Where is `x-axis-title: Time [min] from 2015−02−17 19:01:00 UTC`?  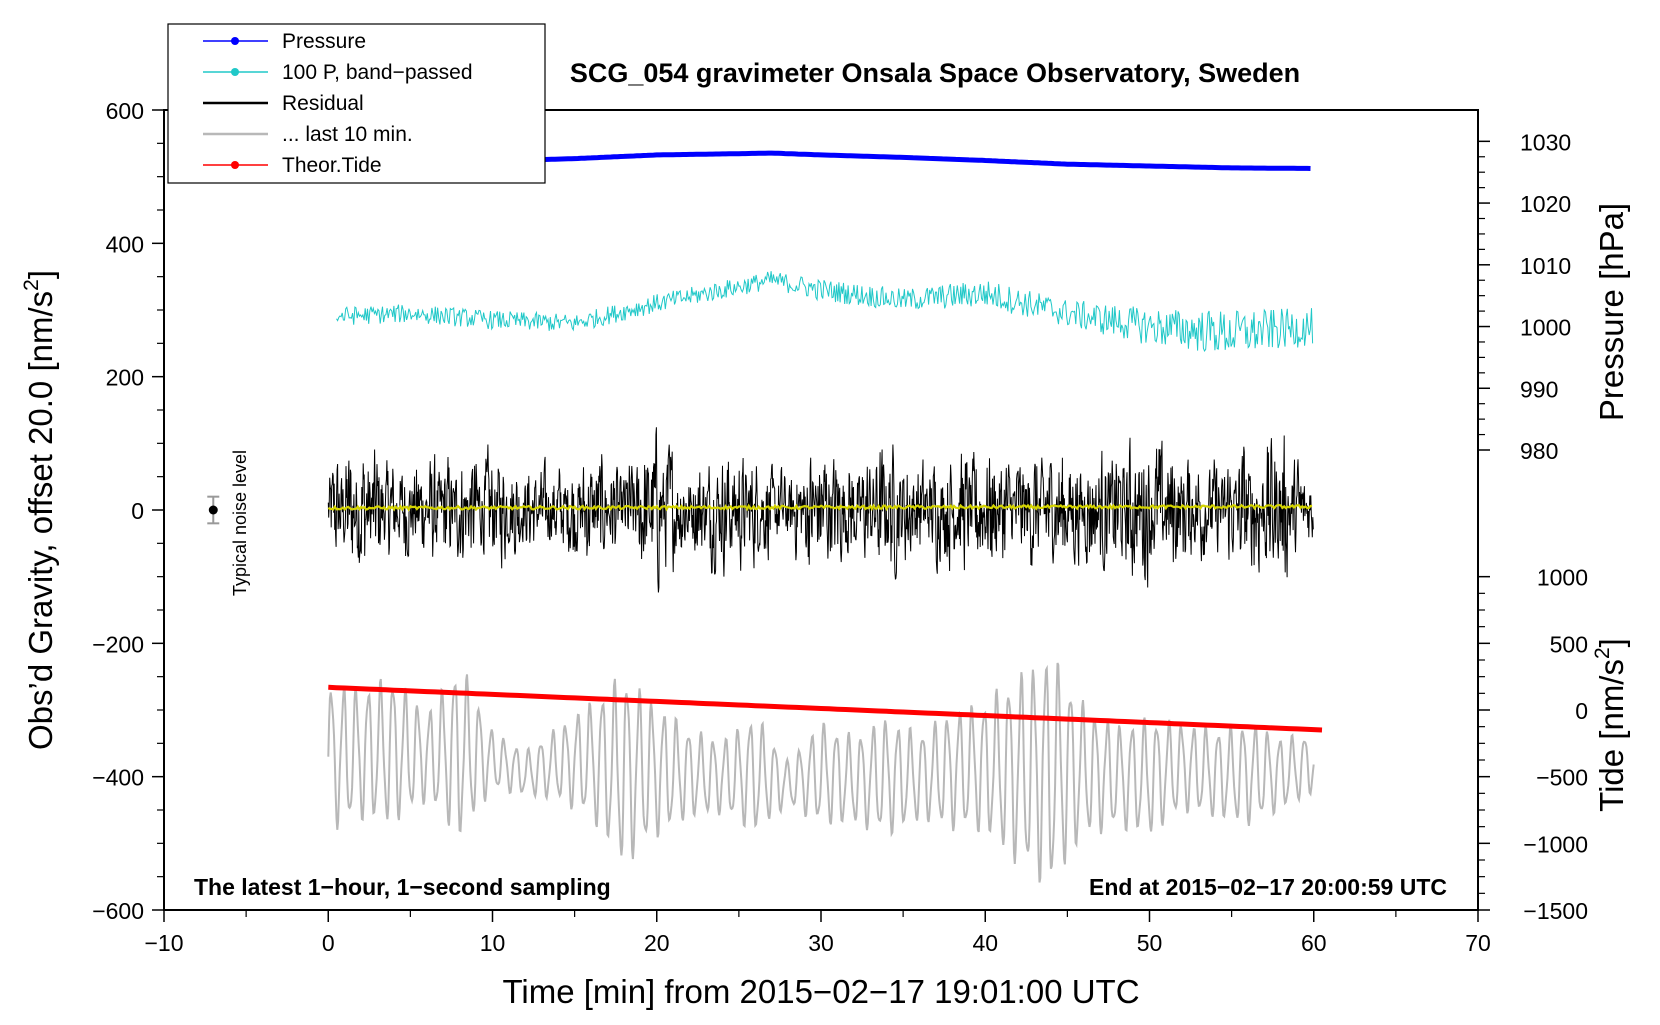
x-axis-title: Time [min] from 2015−02−17 19:01:00 UTC is located at coordinates (820, 991).